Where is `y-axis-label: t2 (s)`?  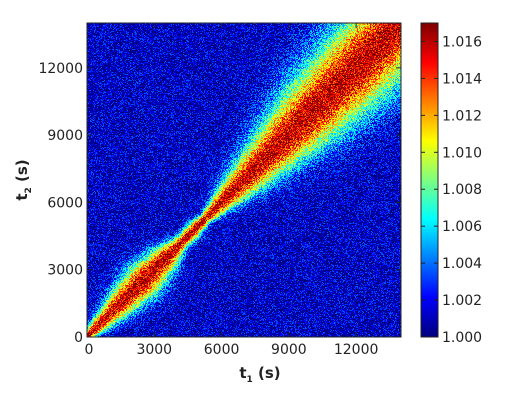
y-axis-label: t2 (s) is located at coordinates (23, 179).